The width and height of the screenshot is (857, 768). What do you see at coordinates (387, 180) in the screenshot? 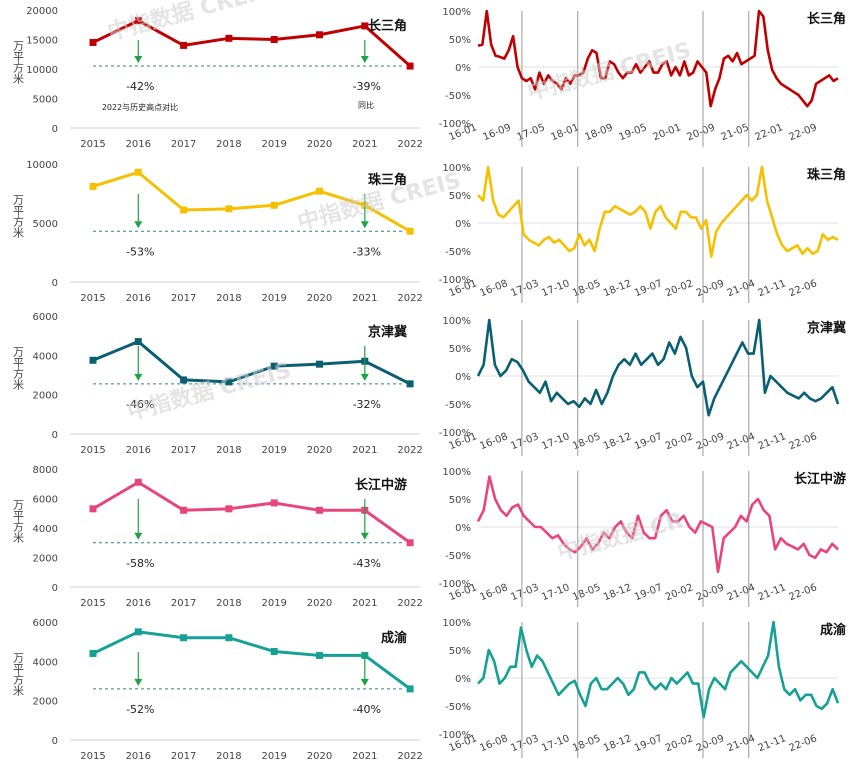
I see `region-label: 珠三角` at bounding box center [387, 180].